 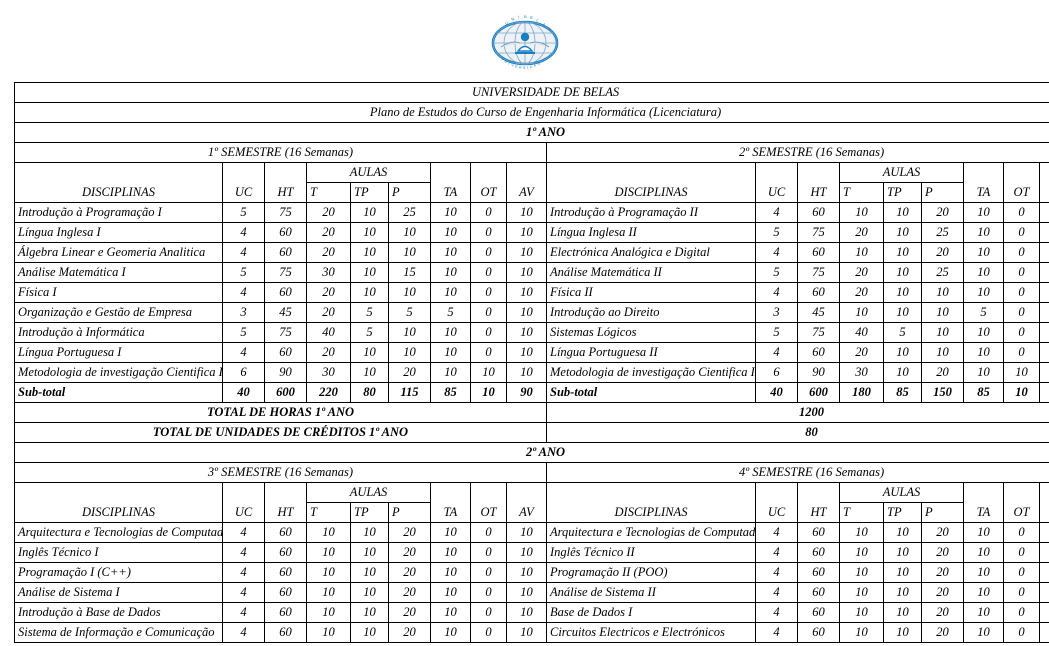 I want to click on discipline-name: Física I, so click(x=118, y=292).